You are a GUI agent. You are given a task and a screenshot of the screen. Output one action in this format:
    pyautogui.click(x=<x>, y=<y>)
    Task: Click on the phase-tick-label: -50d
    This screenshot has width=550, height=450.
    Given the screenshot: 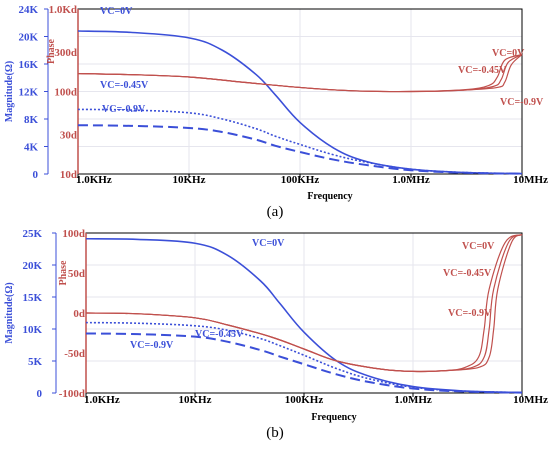 What is the action you would take?
    pyautogui.click(x=74, y=354)
    